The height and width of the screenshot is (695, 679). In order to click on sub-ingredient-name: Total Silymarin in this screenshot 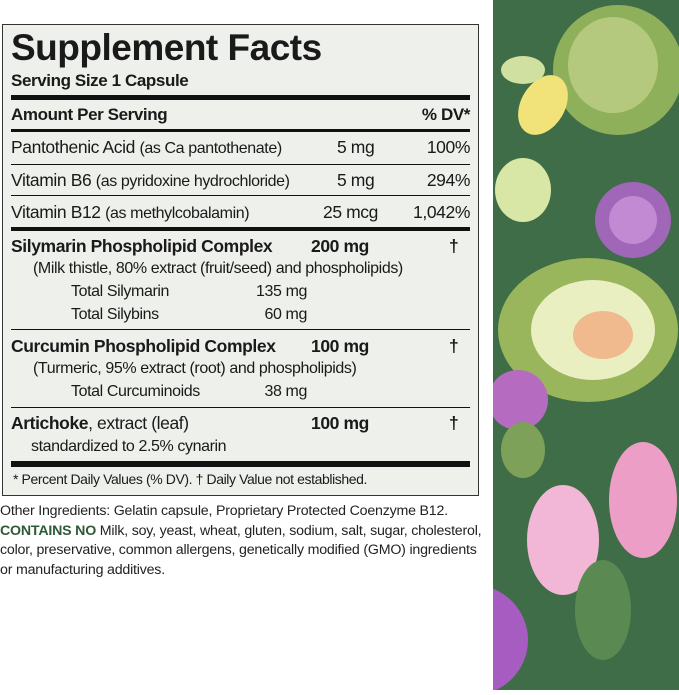, I will do `click(120, 291)`.